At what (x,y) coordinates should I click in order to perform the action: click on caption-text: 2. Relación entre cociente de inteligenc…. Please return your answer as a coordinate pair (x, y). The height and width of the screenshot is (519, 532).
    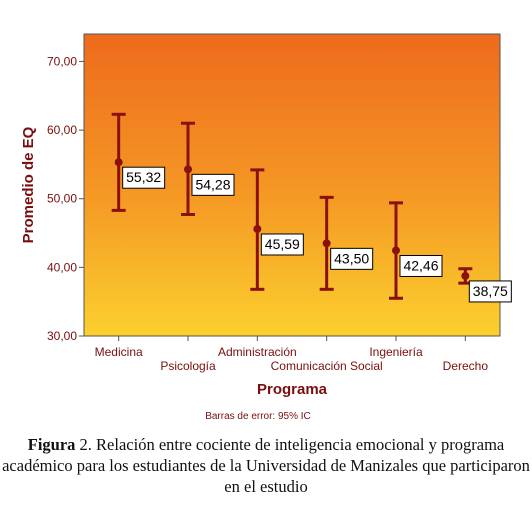
    Looking at the image, I should click on (266, 465).